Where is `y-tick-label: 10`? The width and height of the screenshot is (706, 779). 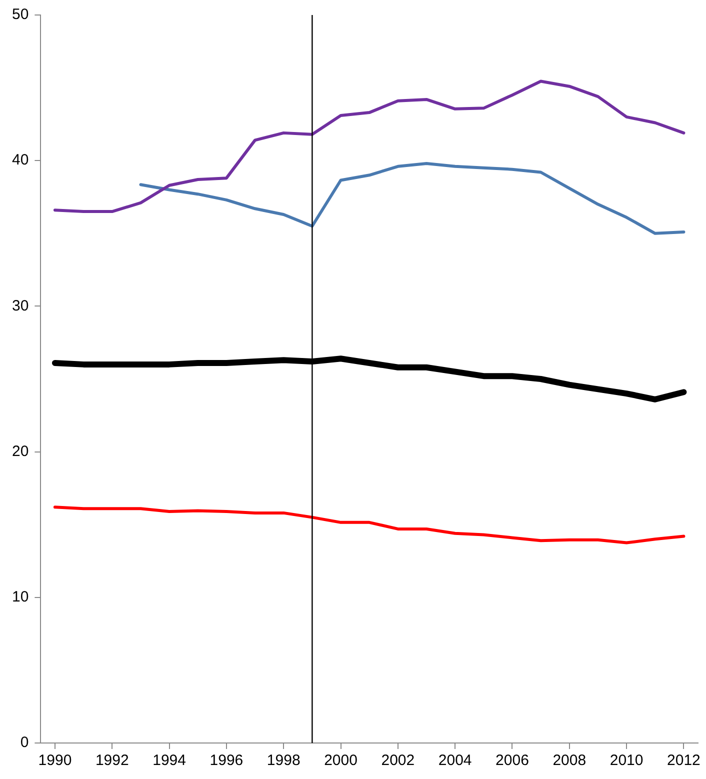 y-tick-label: 10 is located at coordinates (20, 597).